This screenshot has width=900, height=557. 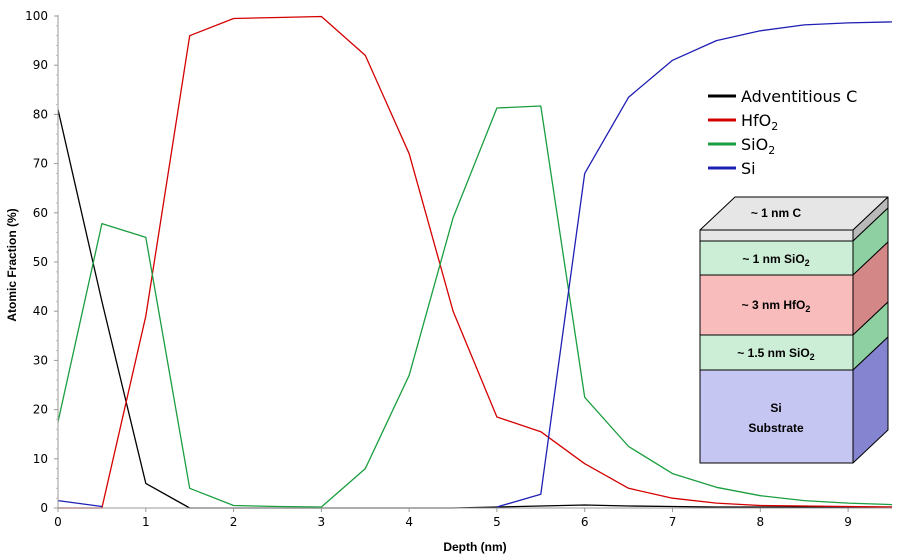 I want to click on x-tick-label: 0, so click(x=58, y=522).